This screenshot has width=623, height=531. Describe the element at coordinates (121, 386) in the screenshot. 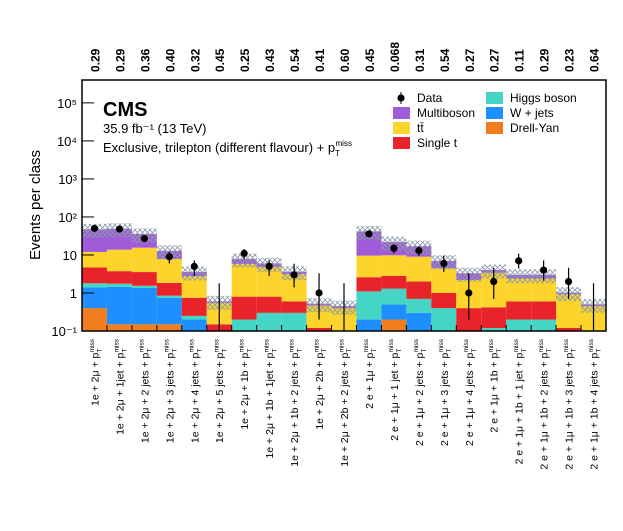

I see `x-tick-label: 1e + 2μ + 1jet + pTmiss` at that location.